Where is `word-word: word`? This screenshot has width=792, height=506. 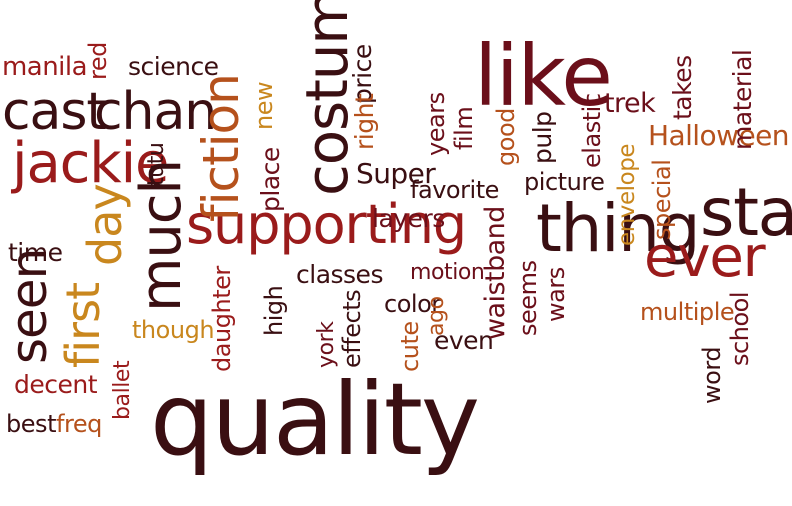 word-word: word is located at coordinates (712, 375).